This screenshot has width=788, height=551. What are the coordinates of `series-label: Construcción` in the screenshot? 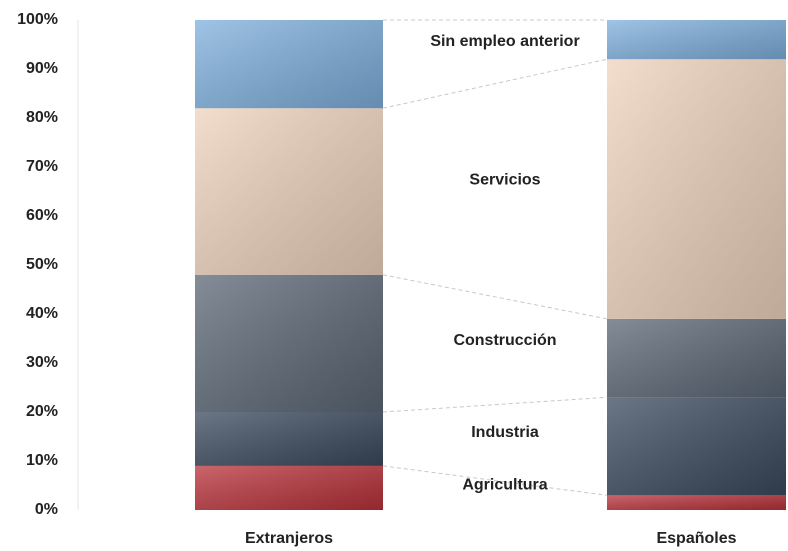 It's located at (504, 340).